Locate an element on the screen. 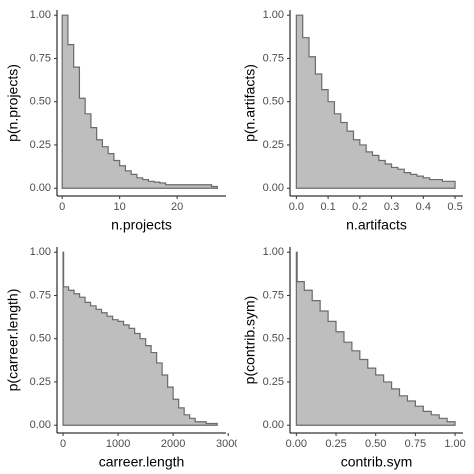 This screenshot has width=474, height=474. x-tick-label: 0.75 is located at coordinates (415, 444).